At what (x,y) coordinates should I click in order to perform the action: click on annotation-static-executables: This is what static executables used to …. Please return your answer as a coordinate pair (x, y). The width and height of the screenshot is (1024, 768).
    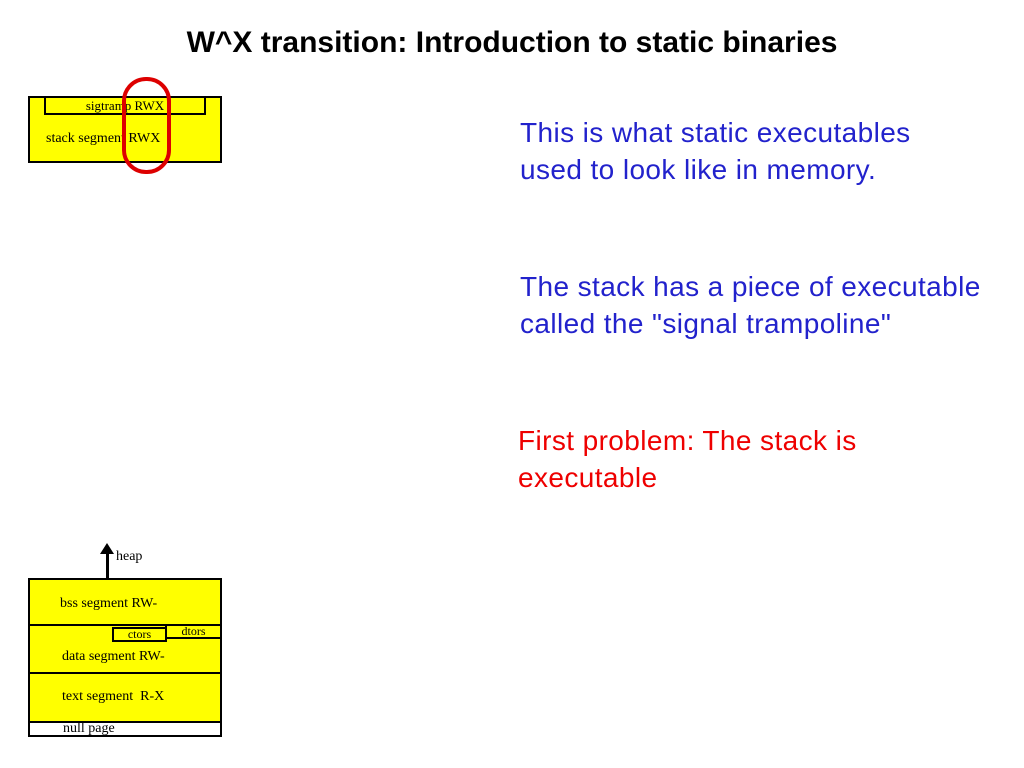
    Looking at the image, I should click on (715, 151).